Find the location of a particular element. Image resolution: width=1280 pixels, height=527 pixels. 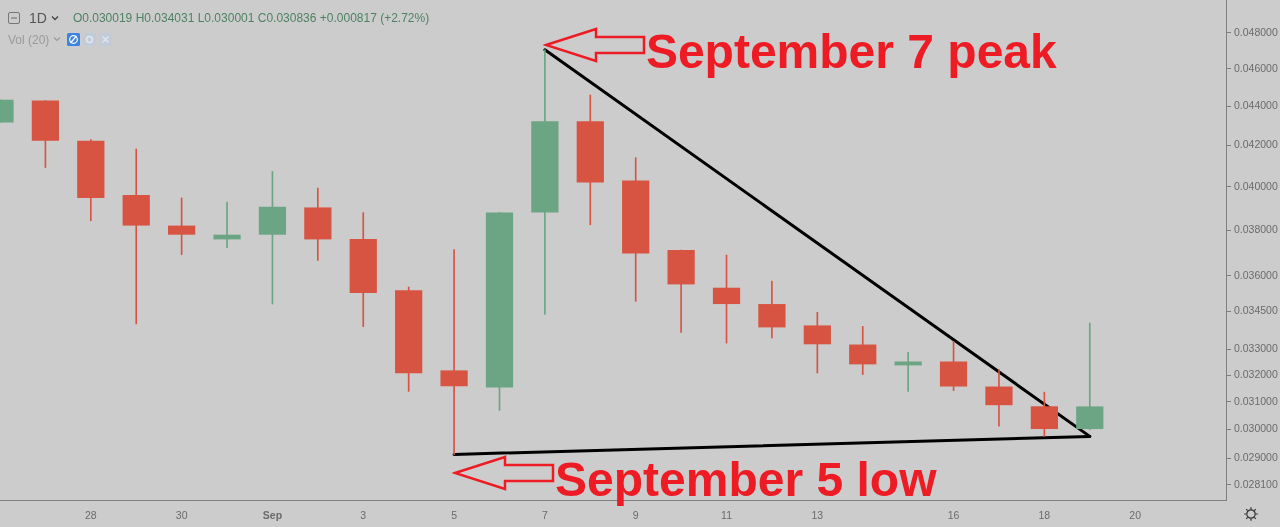

x-tick-label: 13 is located at coordinates (817, 515).